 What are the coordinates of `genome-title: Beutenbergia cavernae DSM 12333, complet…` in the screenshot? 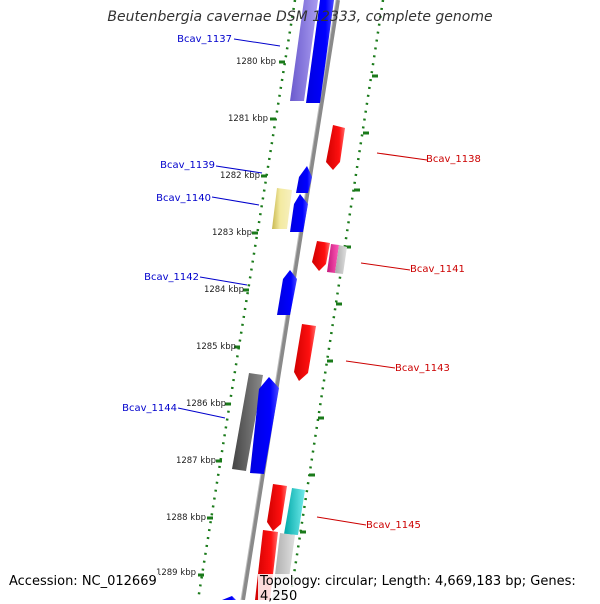 It's located at (300, 17).